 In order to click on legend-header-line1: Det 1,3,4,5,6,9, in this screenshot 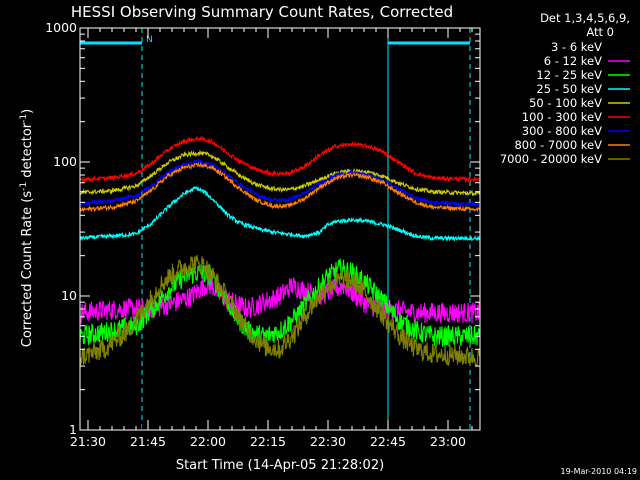, I will do `click(585, 18)`.